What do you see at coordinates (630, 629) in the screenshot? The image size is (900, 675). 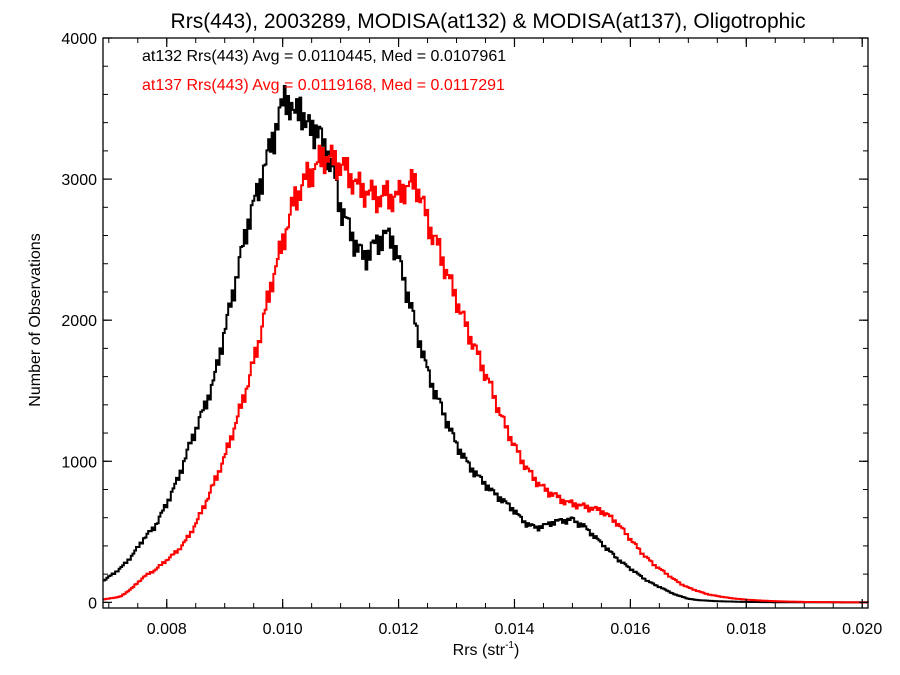 I see `x-tick-label: 0.016` at bounding box center [630, 629].